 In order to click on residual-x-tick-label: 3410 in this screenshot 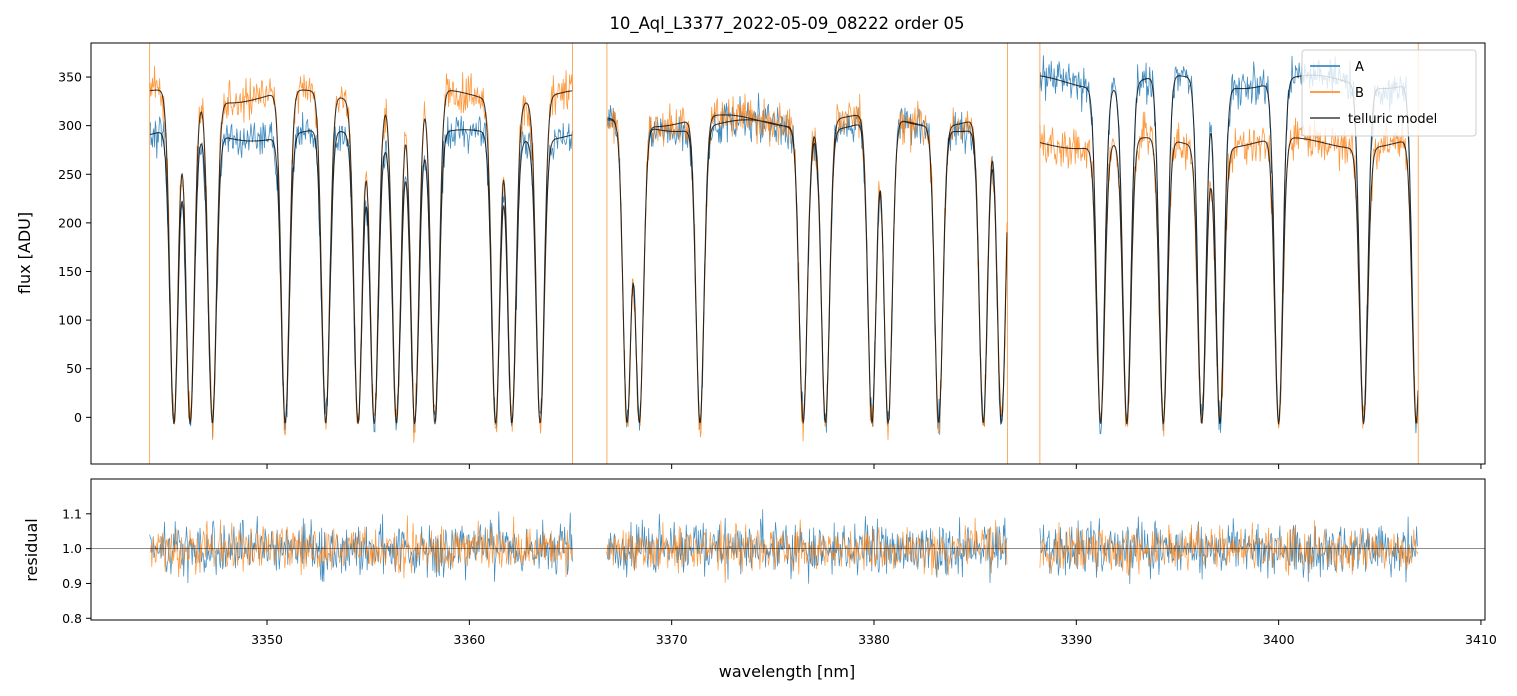, I will do `click(1481, 639)`.